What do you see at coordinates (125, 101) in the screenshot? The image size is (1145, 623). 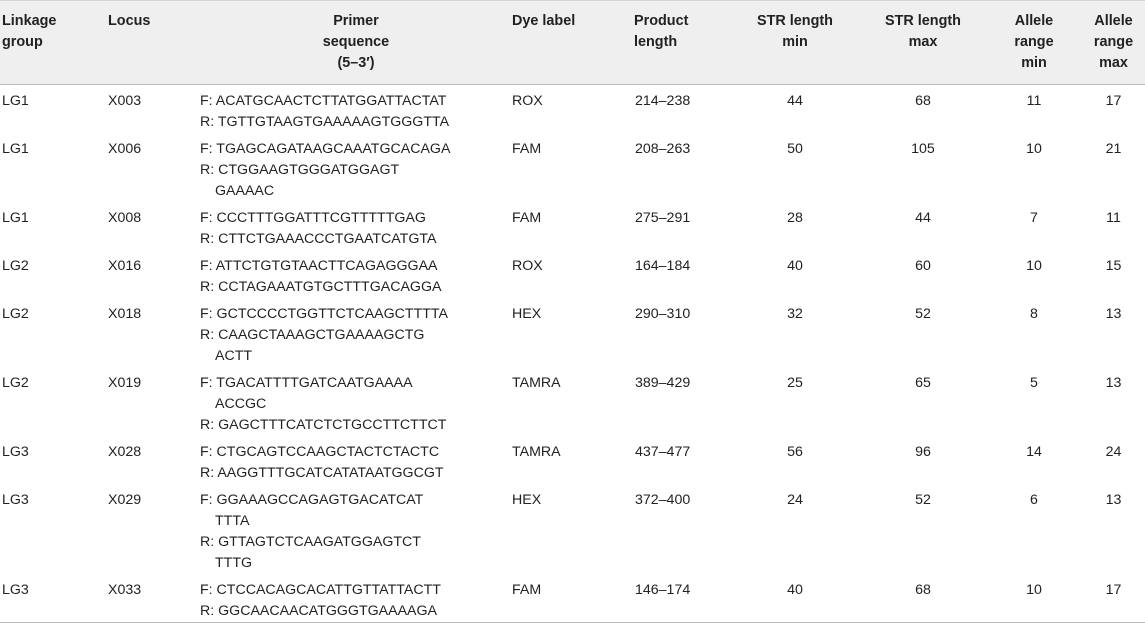 I see `cell-locus: X003` at bounding box center [125, 101].